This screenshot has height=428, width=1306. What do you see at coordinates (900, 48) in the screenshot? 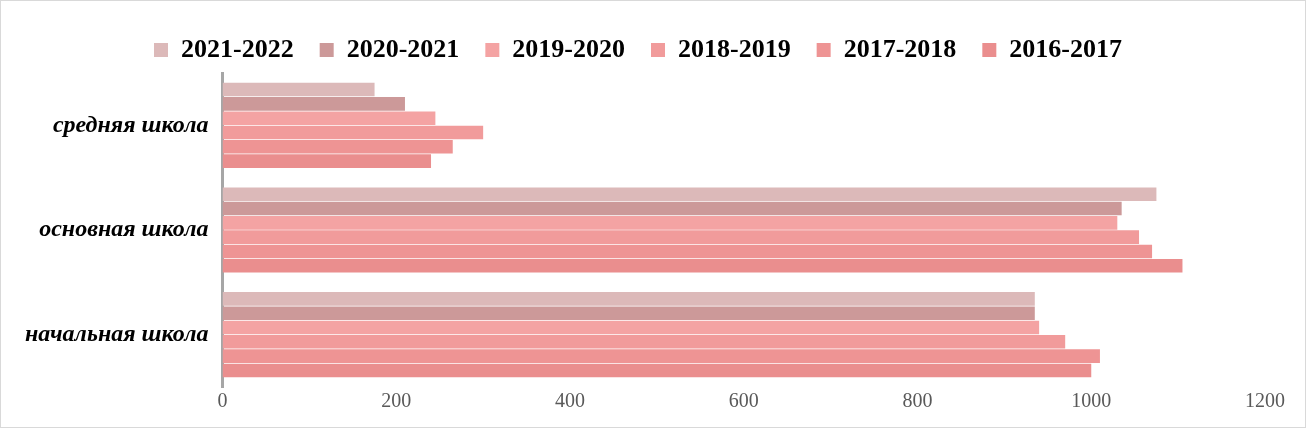
I see `legend-label: 2017-2018` at bounding box center [900, 48].